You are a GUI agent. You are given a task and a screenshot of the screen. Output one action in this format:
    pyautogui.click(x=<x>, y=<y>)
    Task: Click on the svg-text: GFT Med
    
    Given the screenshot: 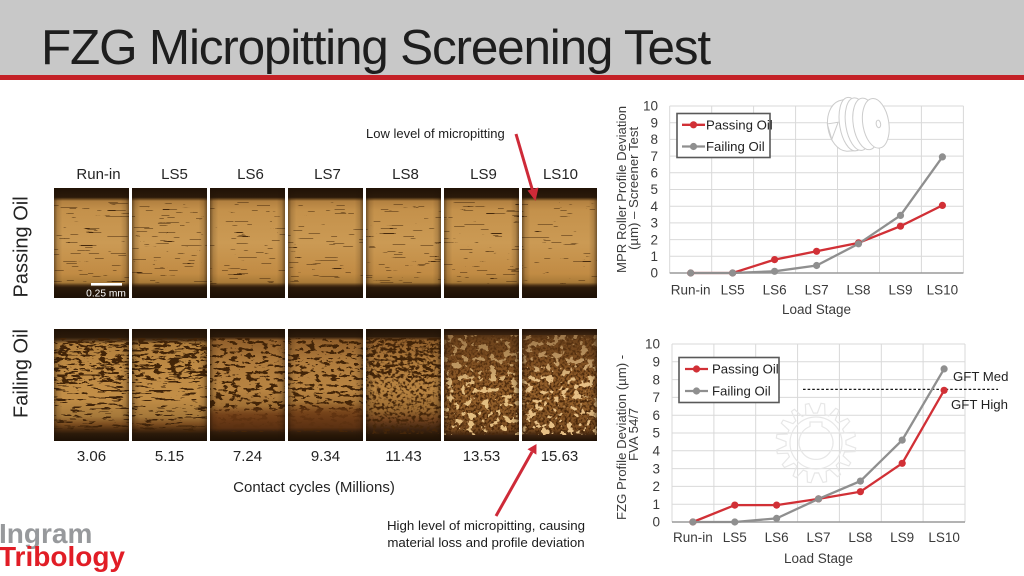 What is the action you would take?
    pyautogui.click(x=980, y=376)
    